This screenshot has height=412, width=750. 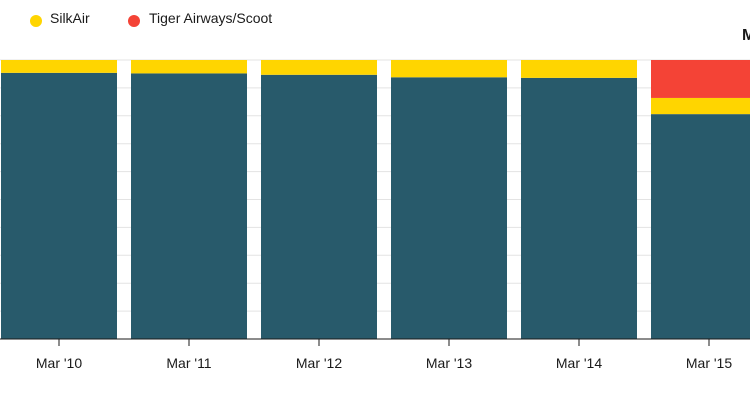 I want to click on x-tick-label: Mar '14, so click(x=579, y=363).